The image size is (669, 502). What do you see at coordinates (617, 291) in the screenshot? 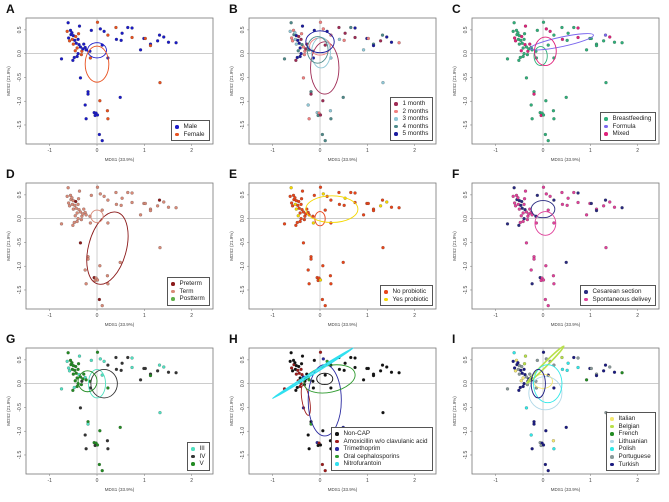
I see `legend-label: Cesarean section` at bounding box center [617, 291].